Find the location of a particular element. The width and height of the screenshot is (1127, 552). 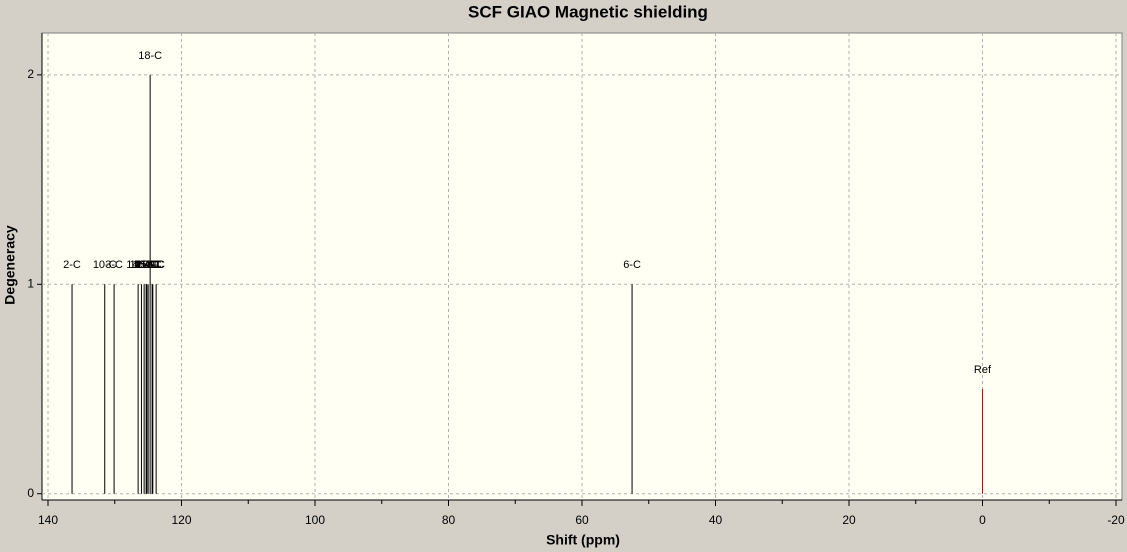

x-tick-label: 20 is located at coordinates (849, 520).